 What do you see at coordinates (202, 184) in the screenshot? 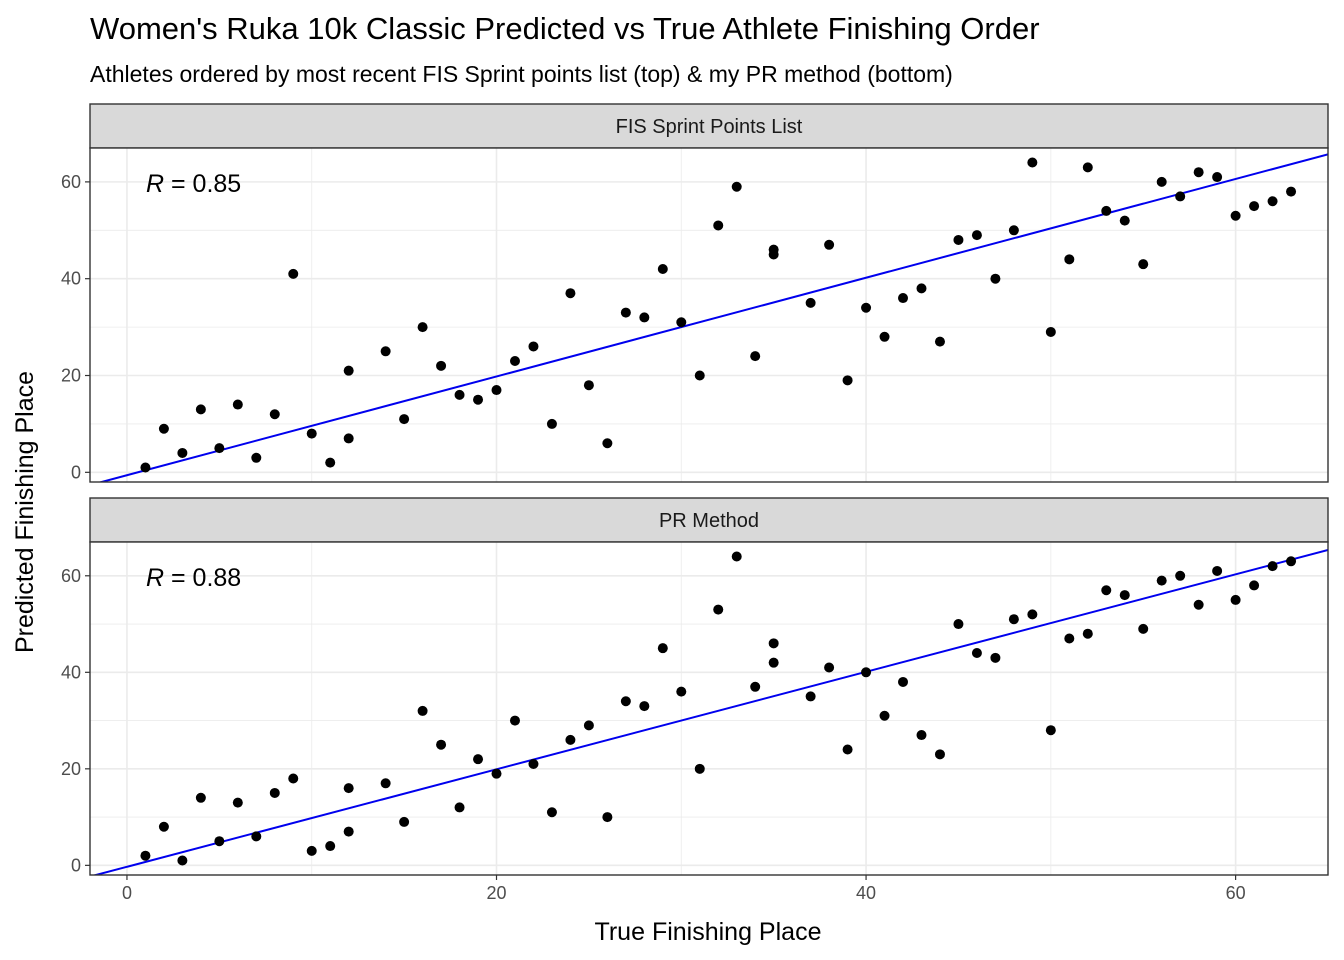
I see `correlation-value: = 0.85` at bounding box center [202, 184].